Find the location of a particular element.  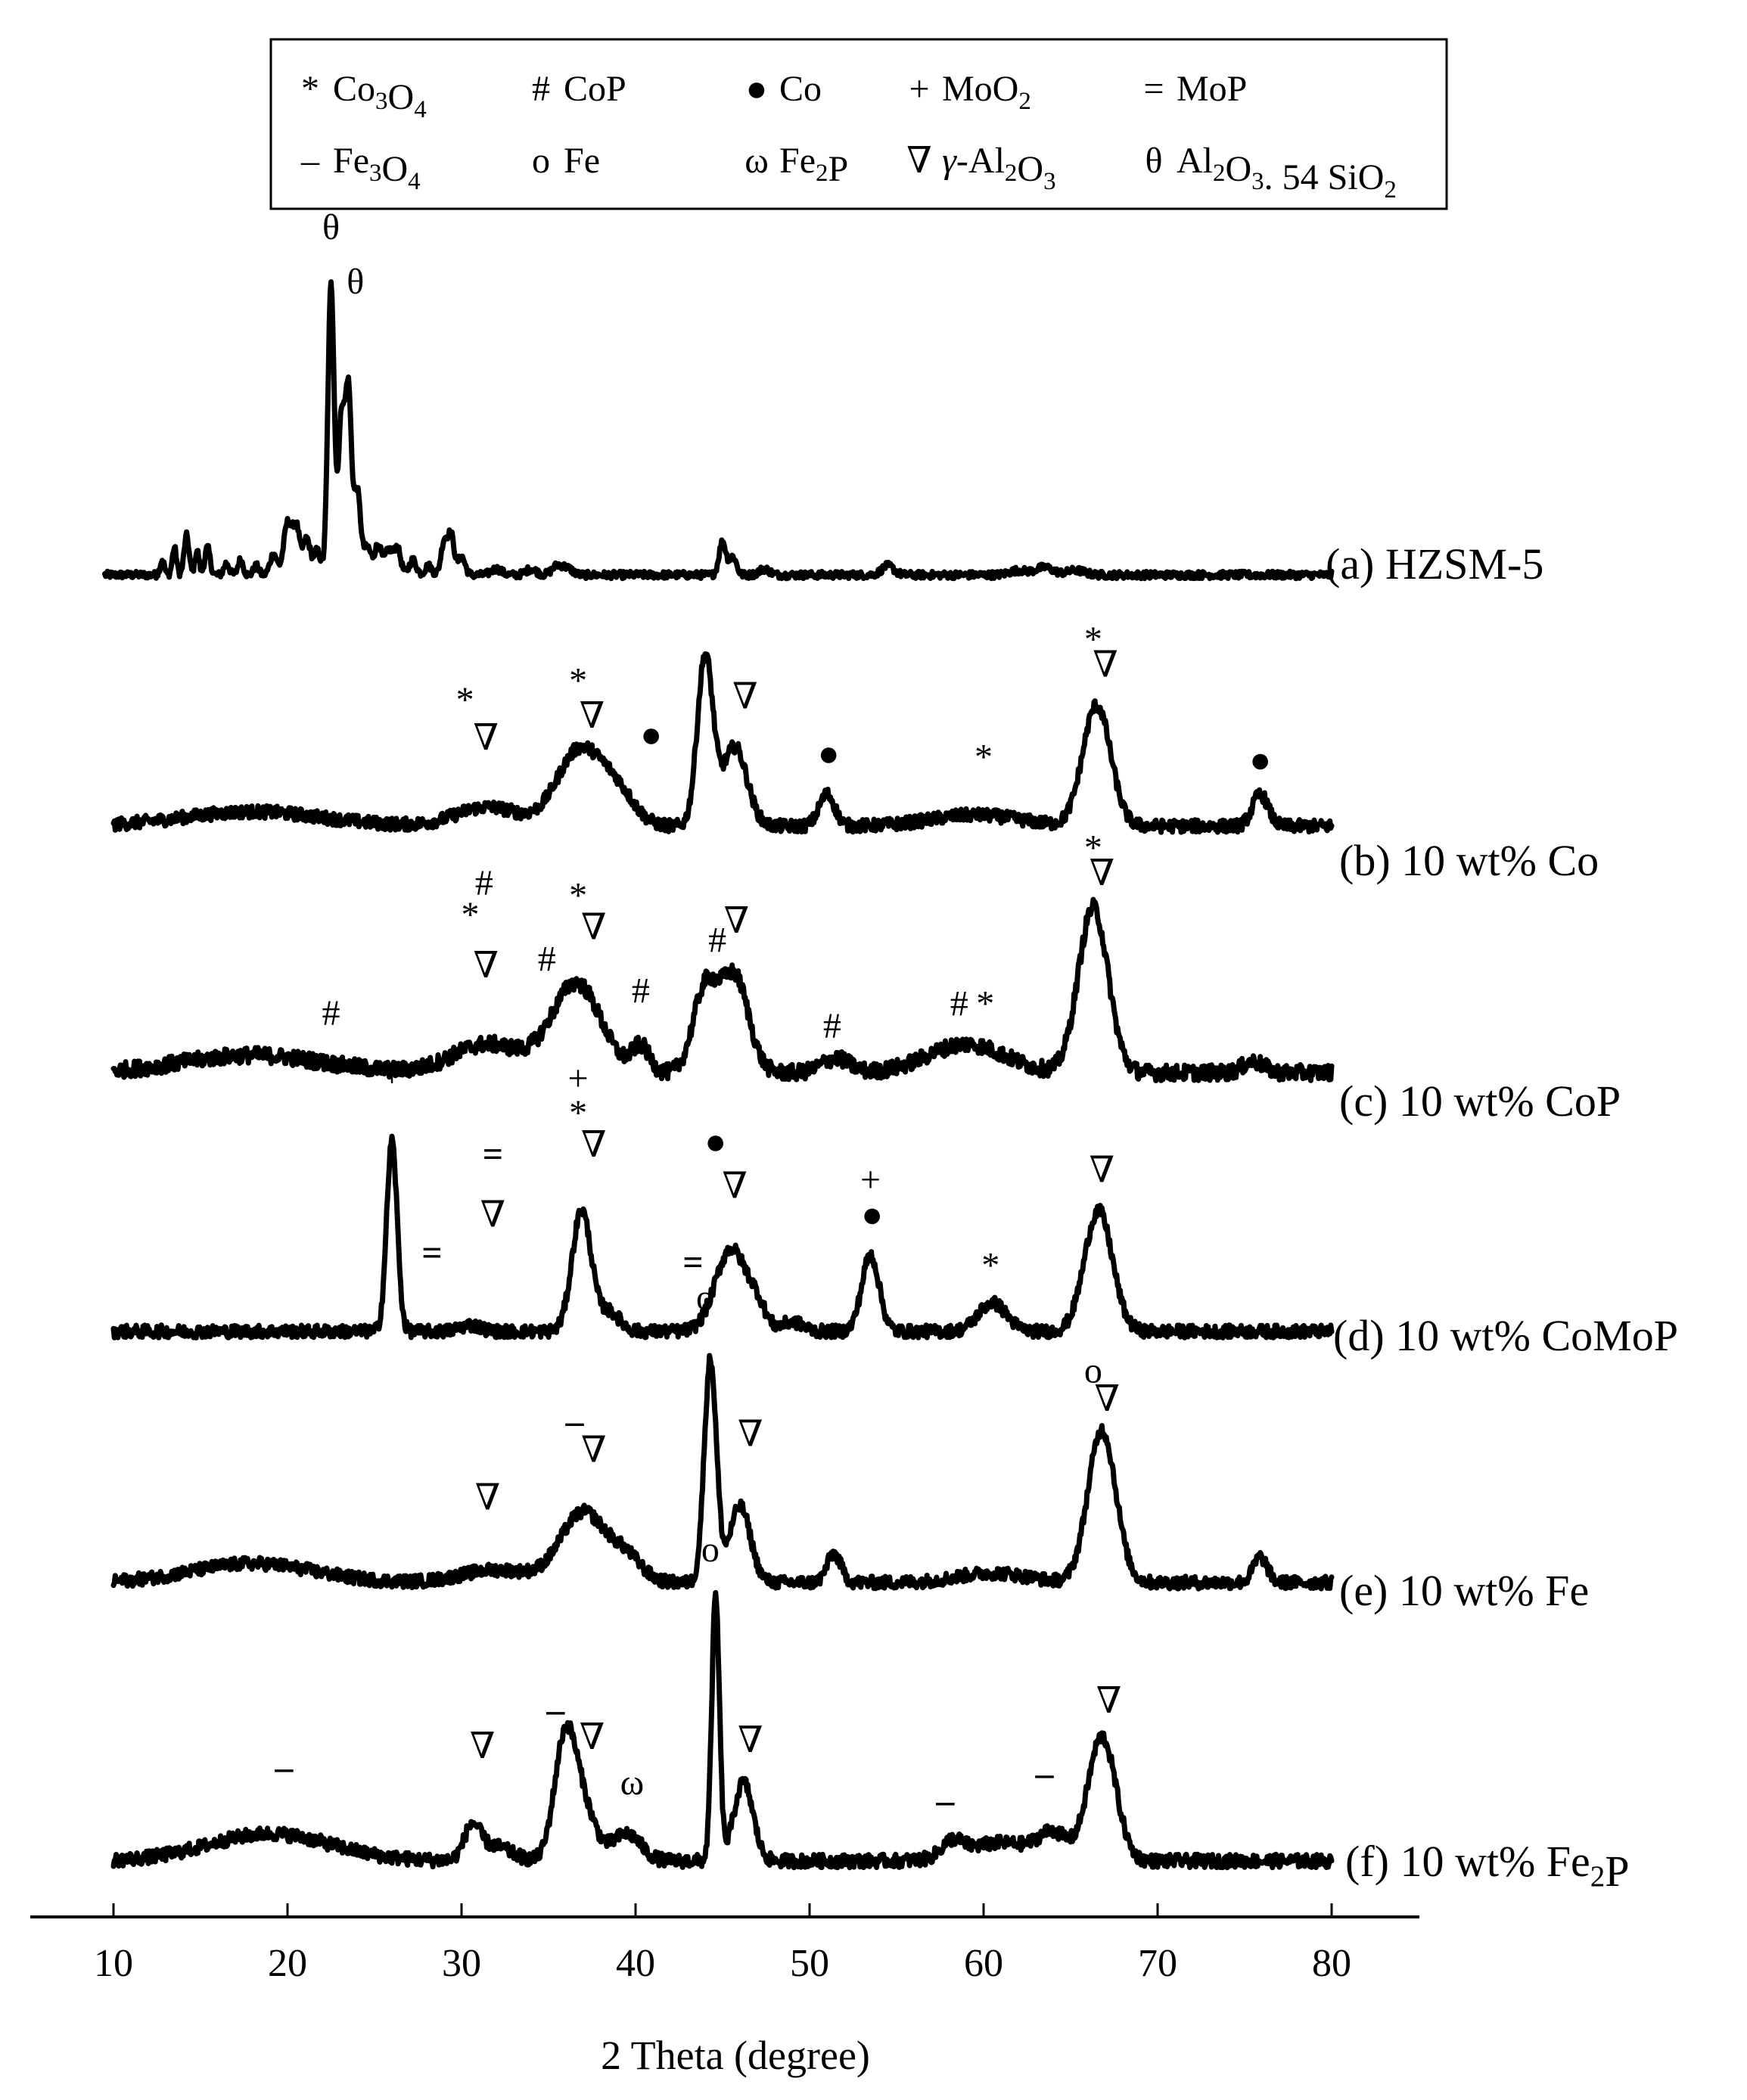

trace-label-a: (a) HZSM-5 is located at coordinates (1434, 564).